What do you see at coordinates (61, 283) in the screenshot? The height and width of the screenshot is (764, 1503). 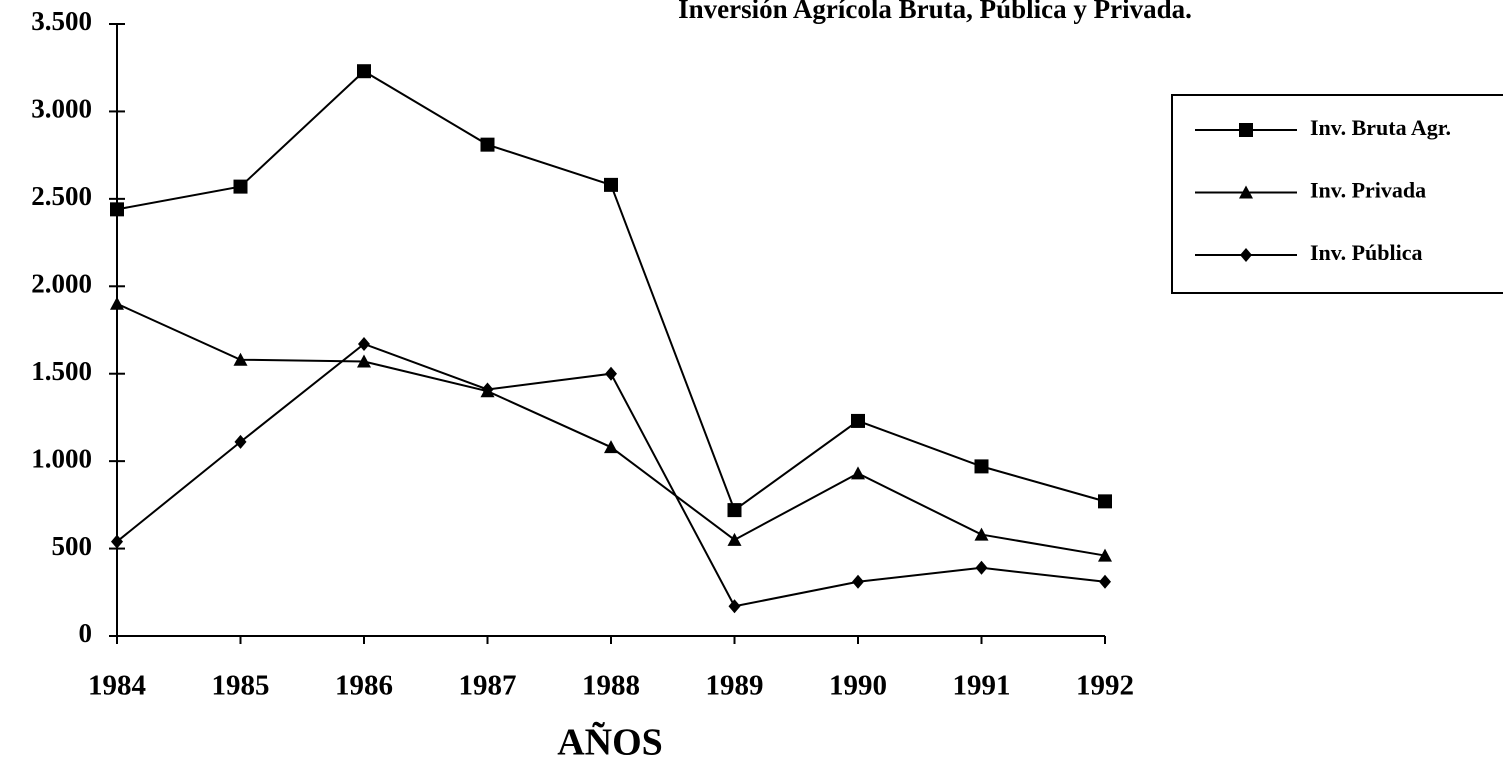 I see `y-tick-label: 2.000` at bounding box center [61, 283].